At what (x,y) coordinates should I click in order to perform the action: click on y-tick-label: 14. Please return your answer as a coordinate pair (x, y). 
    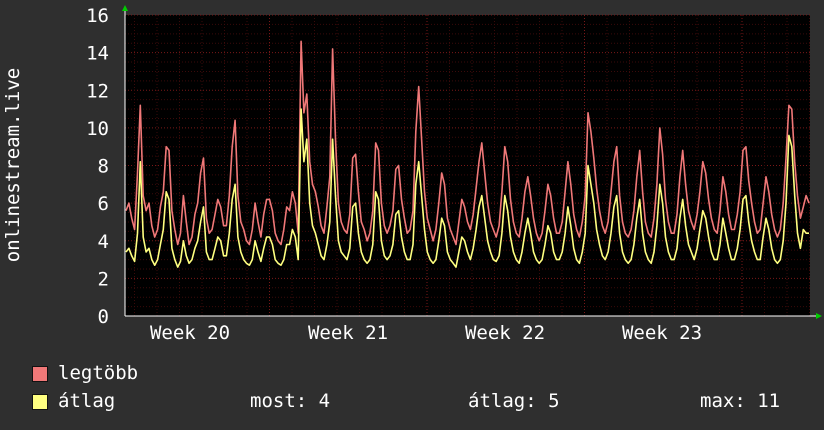
    Looking at the image, I should click on (97, 54).